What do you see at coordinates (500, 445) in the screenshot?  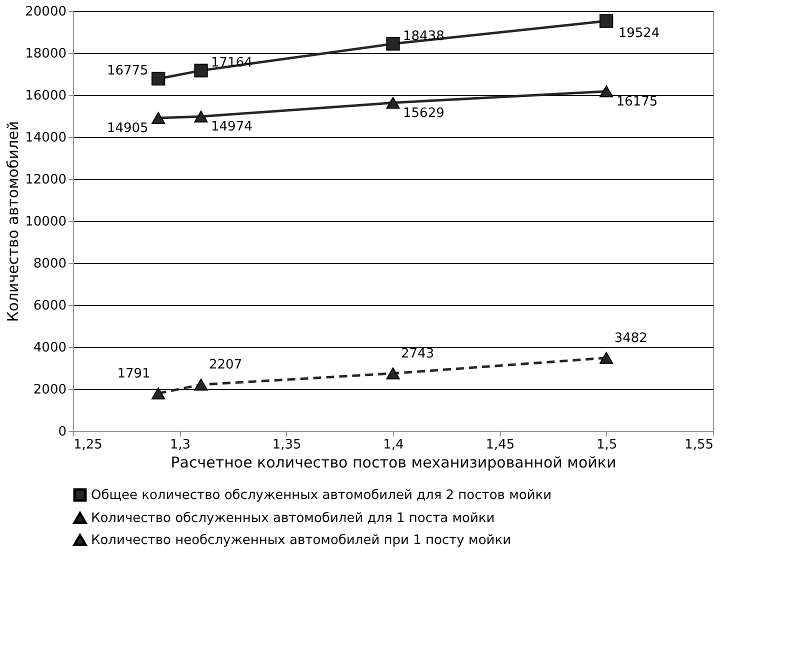 I see `x-tick-label: 1,45` at bounding box center [500, 445].